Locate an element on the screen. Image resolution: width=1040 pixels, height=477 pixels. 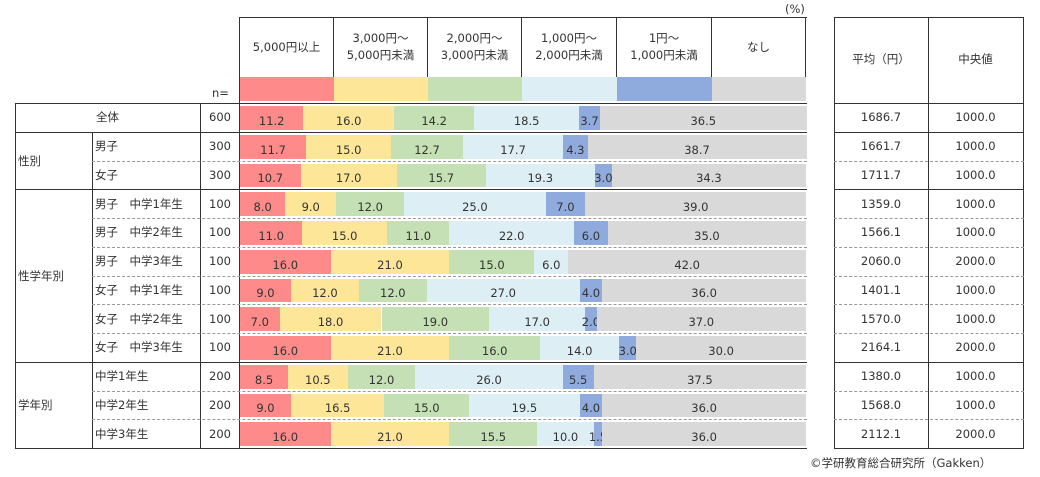
row-label: 中学3年生 is located at coordinates (122, 433).